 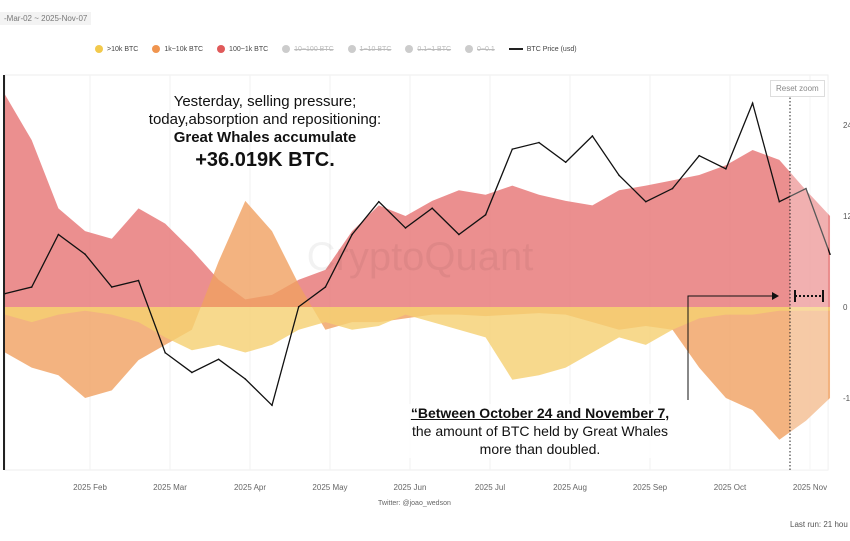 What do you see at coordinates (434, 49) in the screenshot?
I see `legend-label: 0.1~1 BTC` at bounding box center [434, 49].